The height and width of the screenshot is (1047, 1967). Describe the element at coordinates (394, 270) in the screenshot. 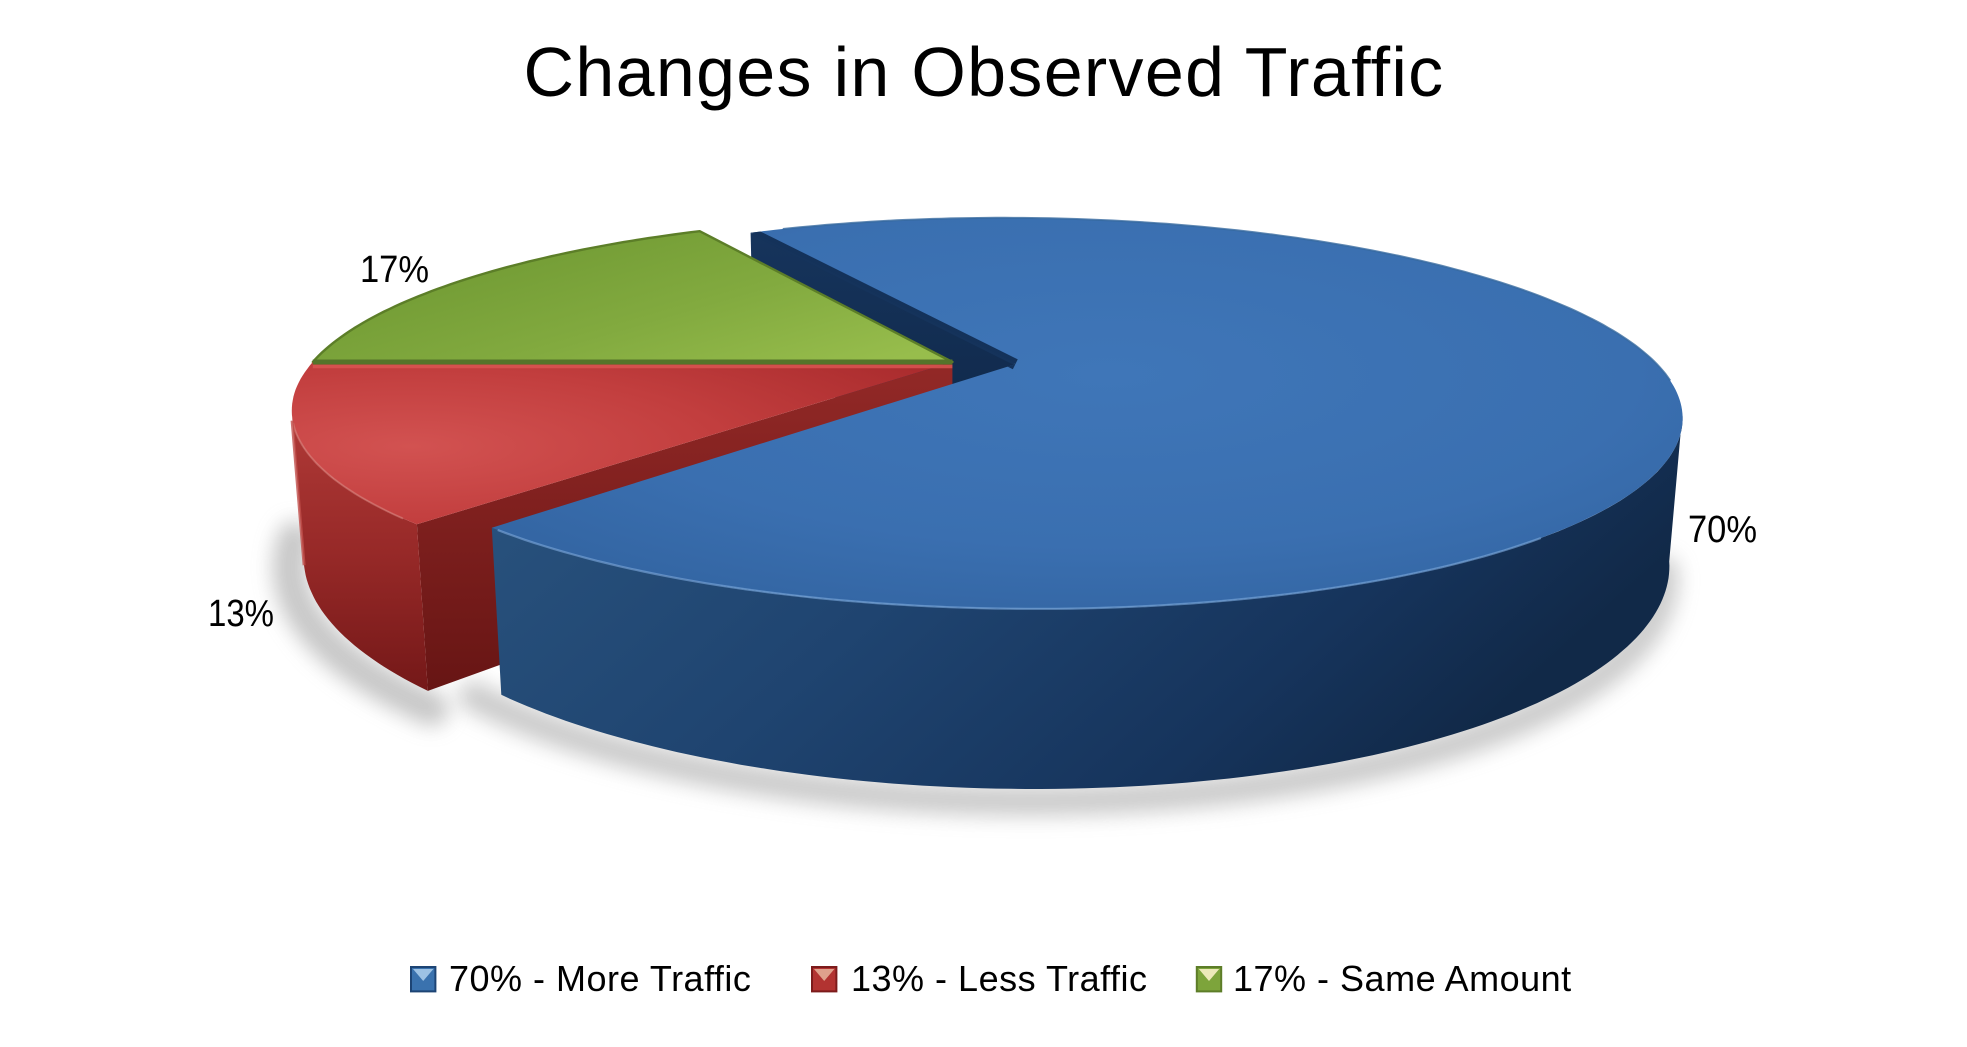

I see `svg-text: 17%` at that location.